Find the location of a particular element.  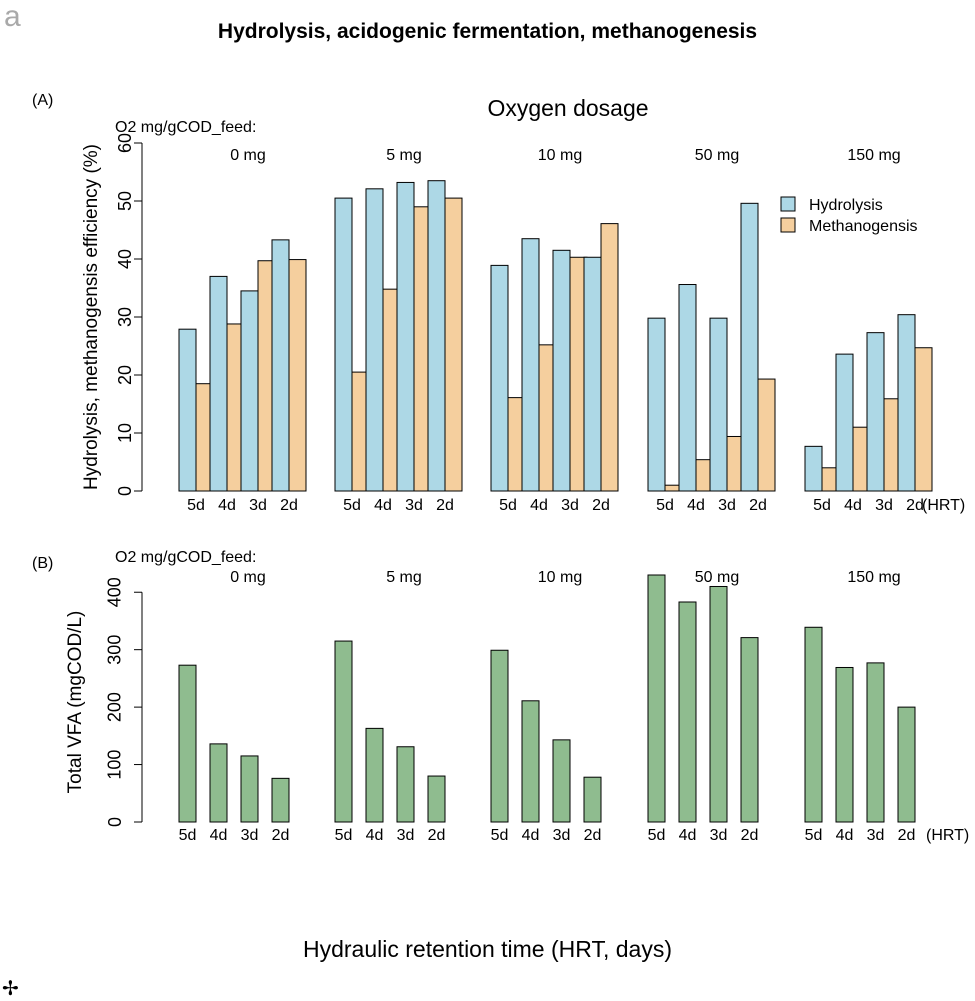

figure-panel-letter: a is located at coordinates (12, 16).